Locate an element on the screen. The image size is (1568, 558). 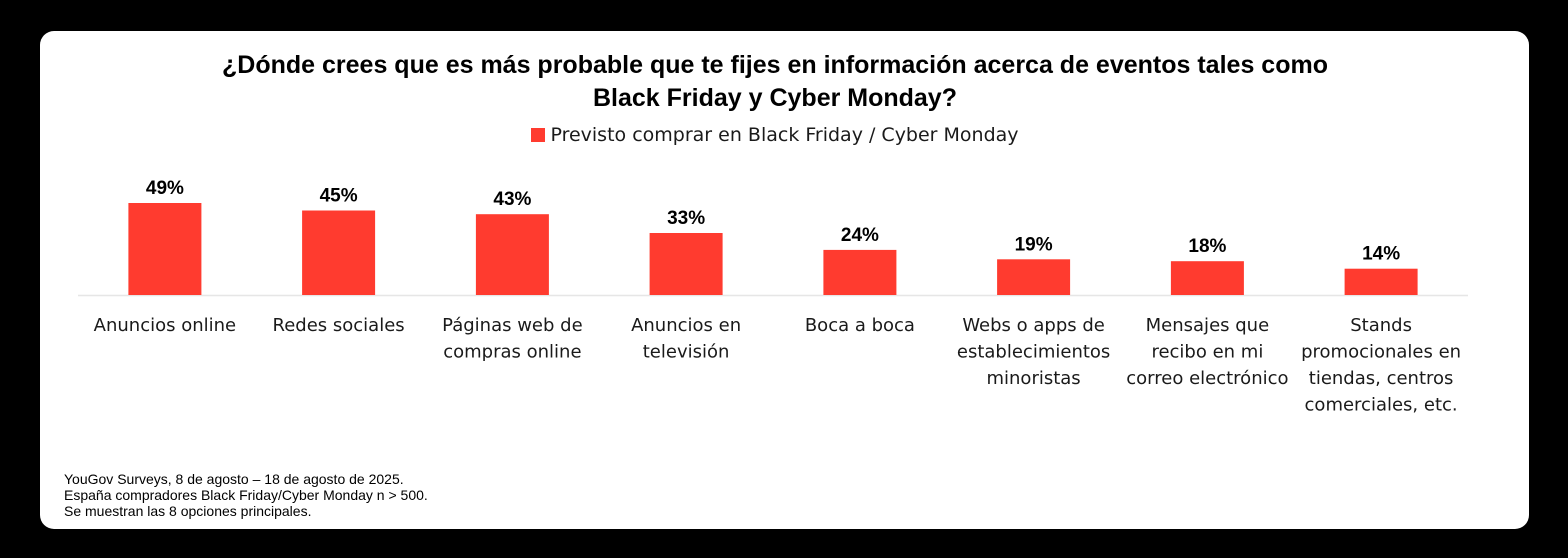
category-label-line: Anuncios online is located at coordinates (165, 325).